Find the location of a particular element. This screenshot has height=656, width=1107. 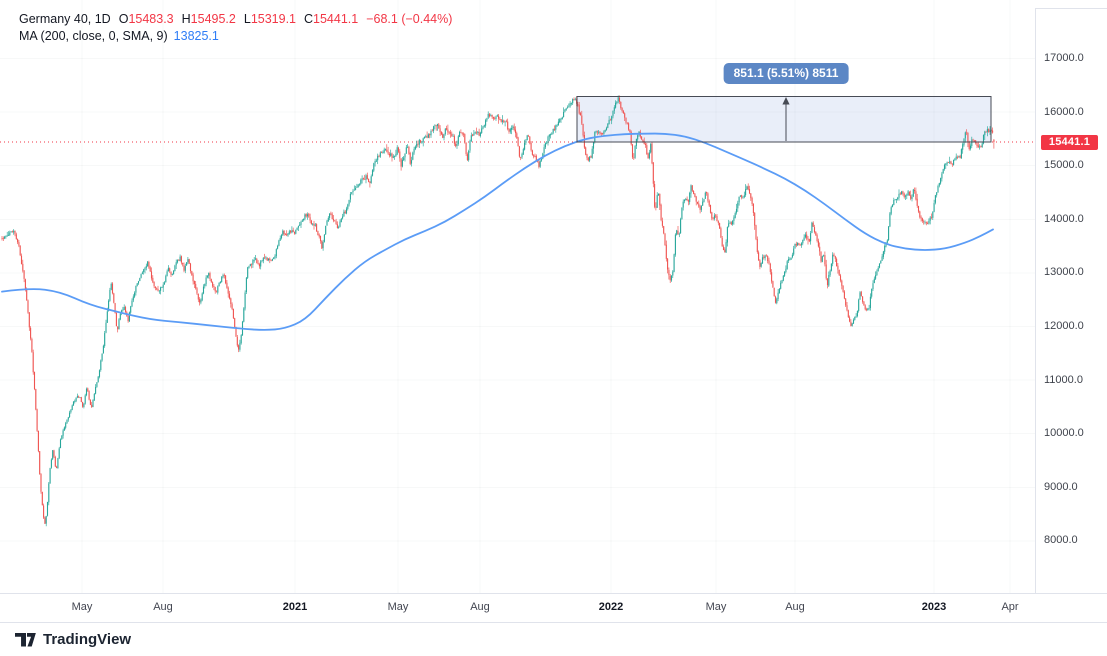

time-tick-month: Apr is located at coordinates (1010, 607).